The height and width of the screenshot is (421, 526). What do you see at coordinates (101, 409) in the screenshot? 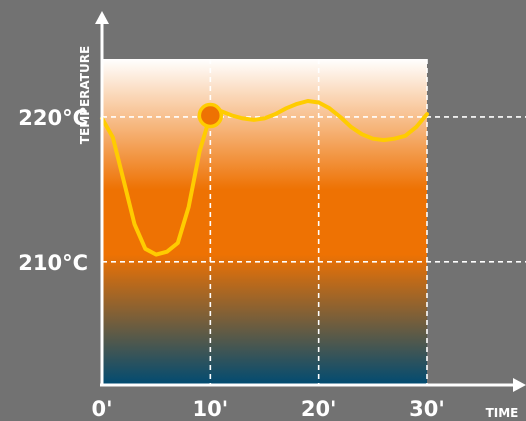
I see `x-tick-label: 0'` at bounding box center [101, 409].